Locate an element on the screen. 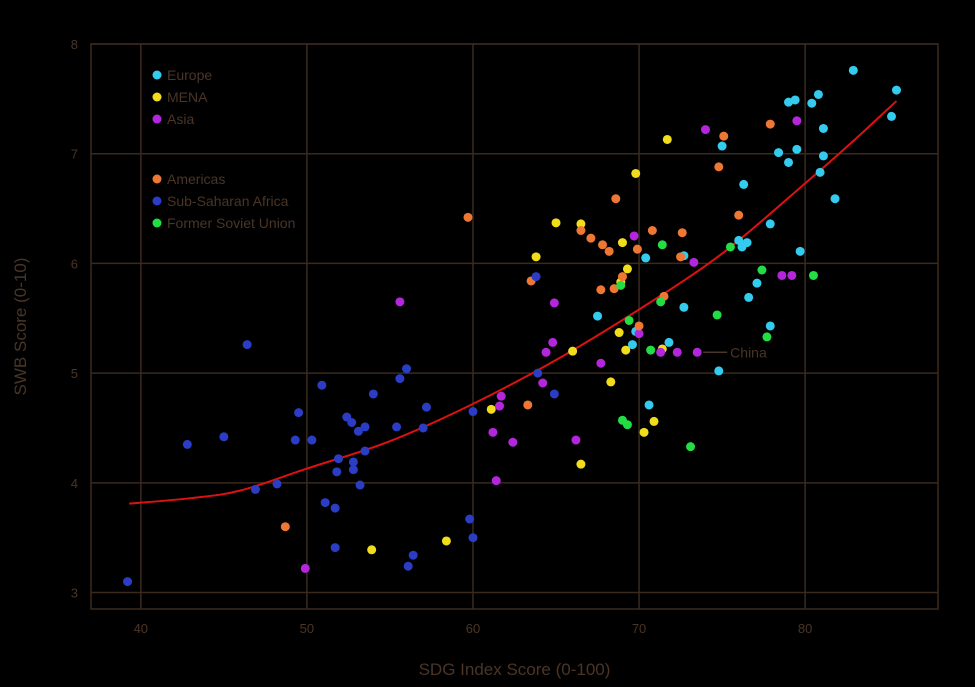  legend-entry: Americas is located at coordinates (196, 179).